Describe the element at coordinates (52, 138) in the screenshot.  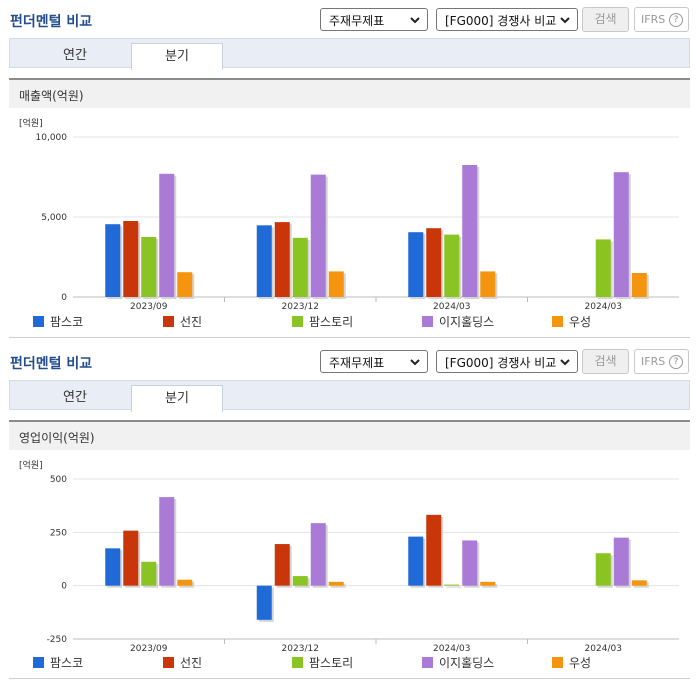
I see `y-tick-label: 10,000` at that location.